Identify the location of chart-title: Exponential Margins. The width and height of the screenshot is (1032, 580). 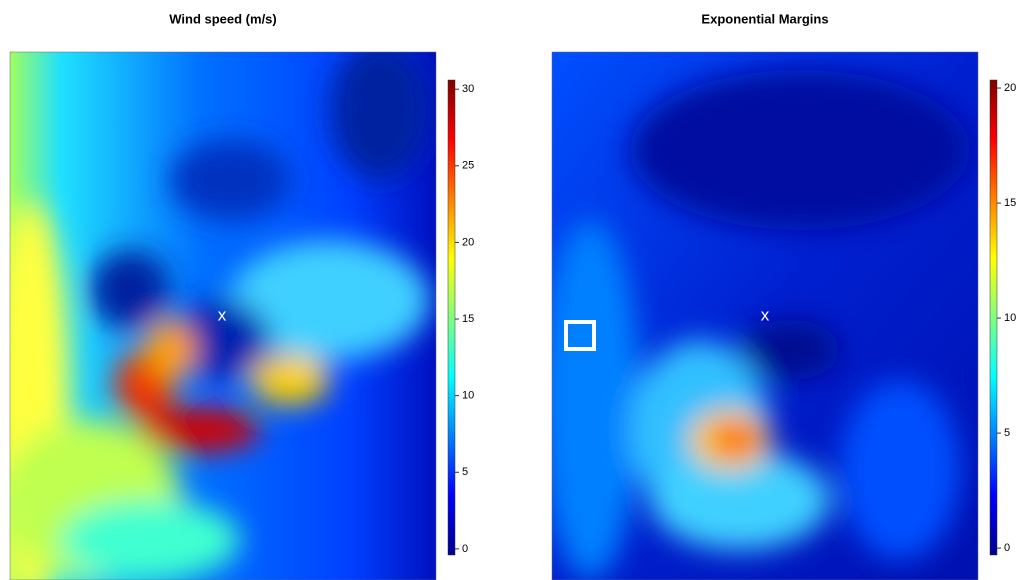
(764, 18).